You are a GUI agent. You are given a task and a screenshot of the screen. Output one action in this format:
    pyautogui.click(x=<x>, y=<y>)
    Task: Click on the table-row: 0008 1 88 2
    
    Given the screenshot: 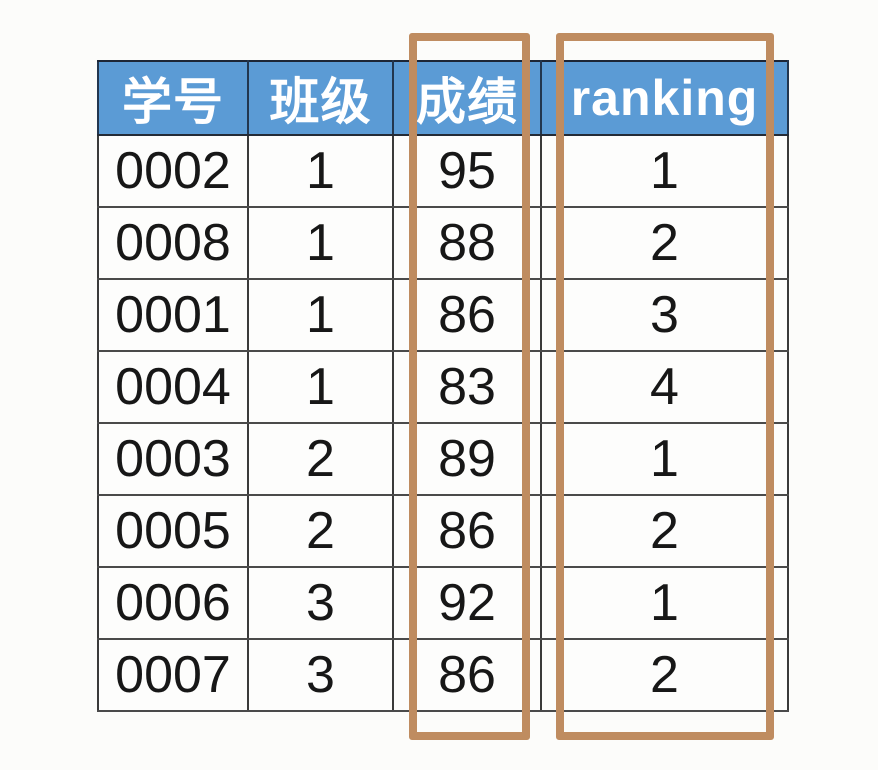 What is the action you would take?
    pyautogui.click(x=443, y=243)
    